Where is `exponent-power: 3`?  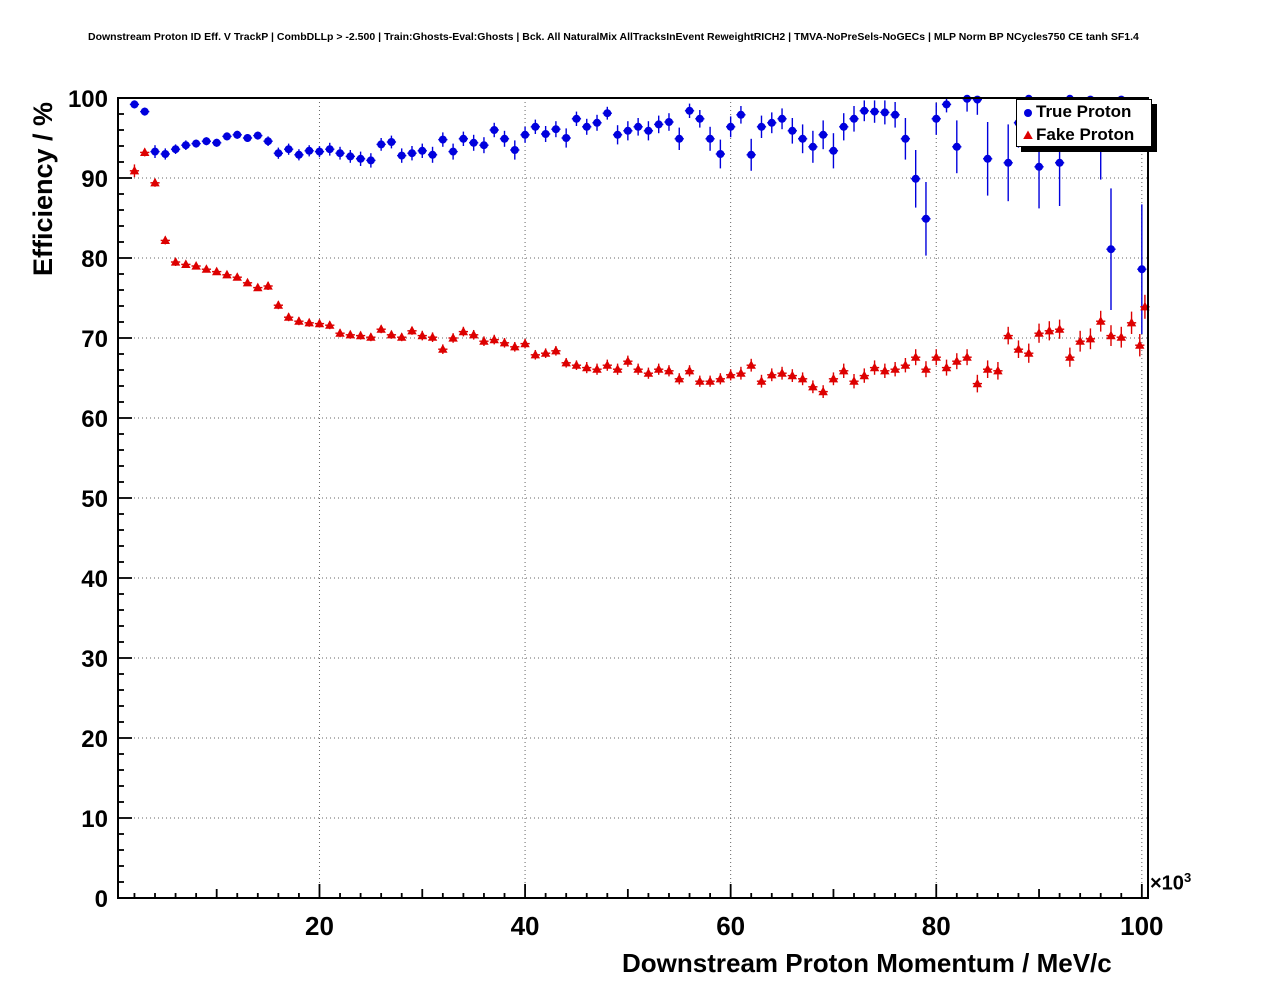 exponent-power: 3 is located at coordinates (1187, 877).